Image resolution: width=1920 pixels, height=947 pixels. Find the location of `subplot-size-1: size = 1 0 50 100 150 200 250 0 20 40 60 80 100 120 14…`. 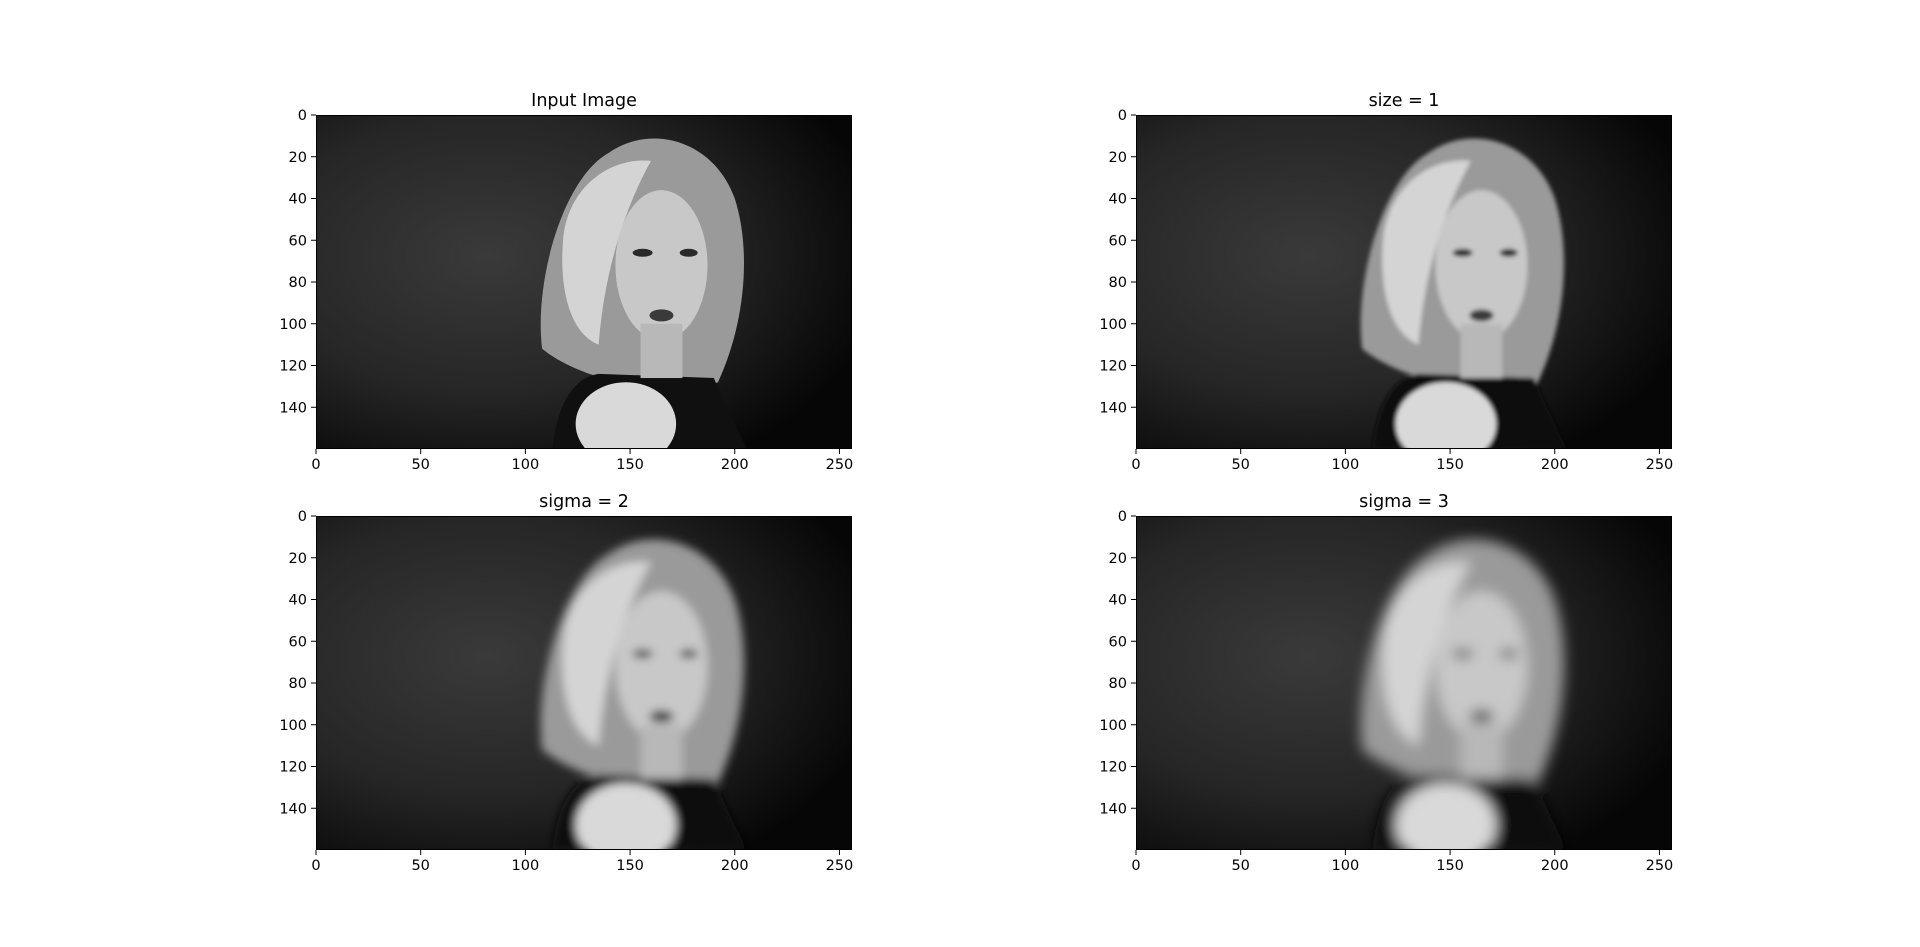

subplot-size-1: size = 1 0 50 100 150 200 250 0 20 40 60 80 100 120 14… is located at coordinates (1386, 282).